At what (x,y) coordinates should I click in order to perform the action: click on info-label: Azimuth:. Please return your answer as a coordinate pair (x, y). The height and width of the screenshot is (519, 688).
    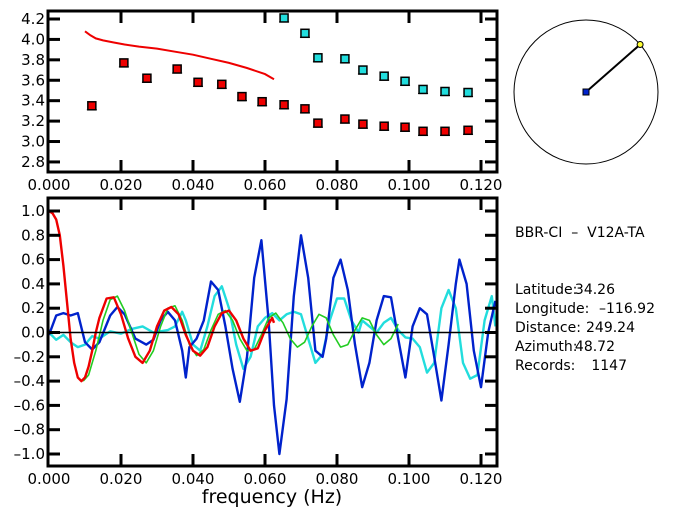
    Looking at the image, I should click on (546, 347).